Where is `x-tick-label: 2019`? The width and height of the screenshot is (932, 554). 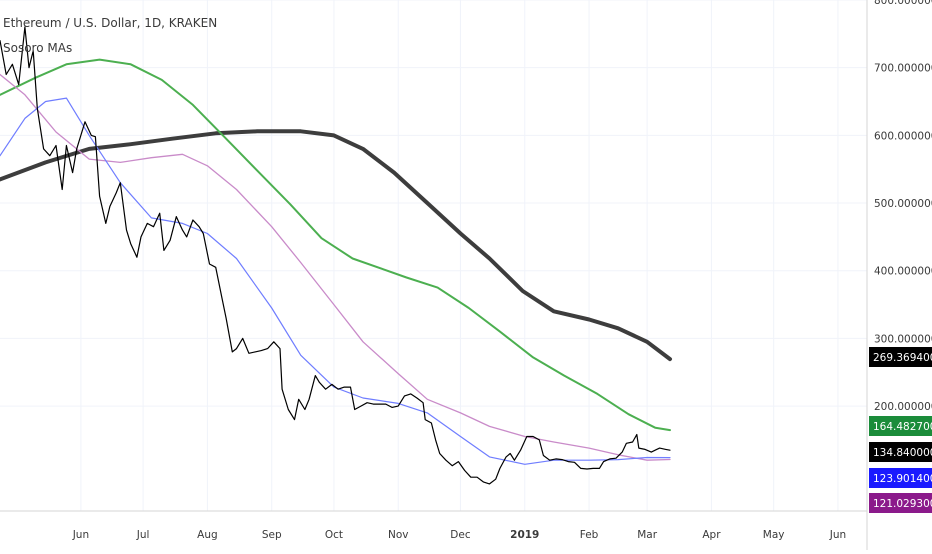
x-tick-label: 2019 is located at coordinates (524, 535).